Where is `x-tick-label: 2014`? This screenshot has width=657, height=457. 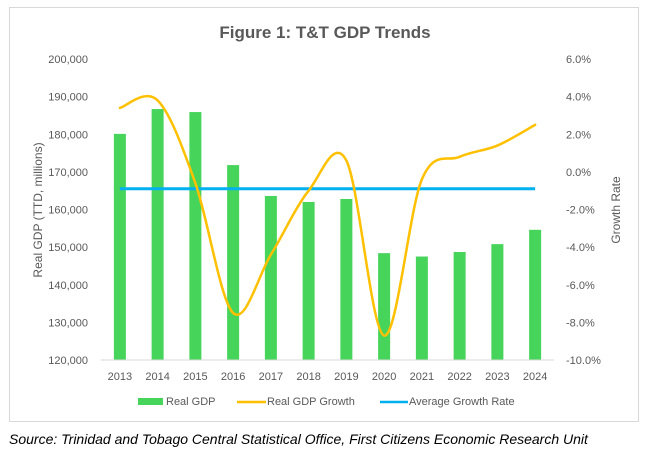 x-tick-label: 2014 is located at coordinates (157, 377).